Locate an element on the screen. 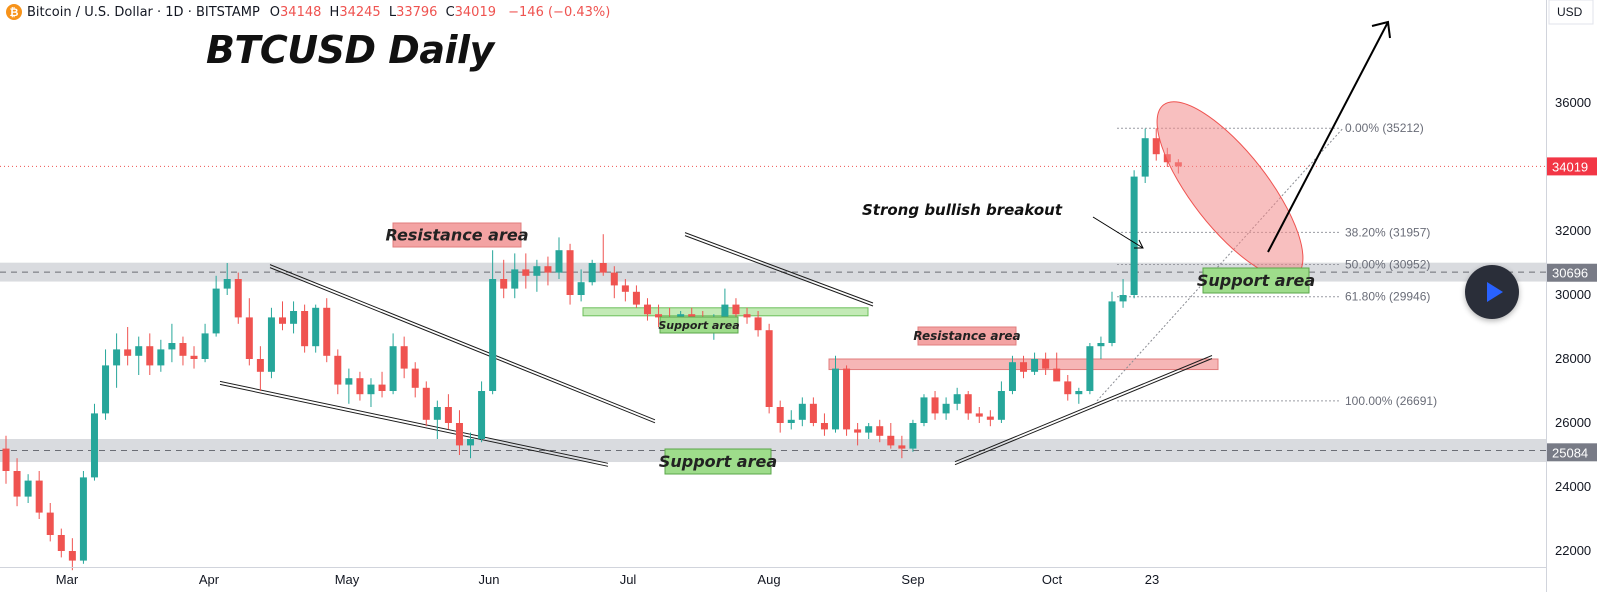 The image size is (1600, 597). projection-arrow is located at coordinates (1328, 137).